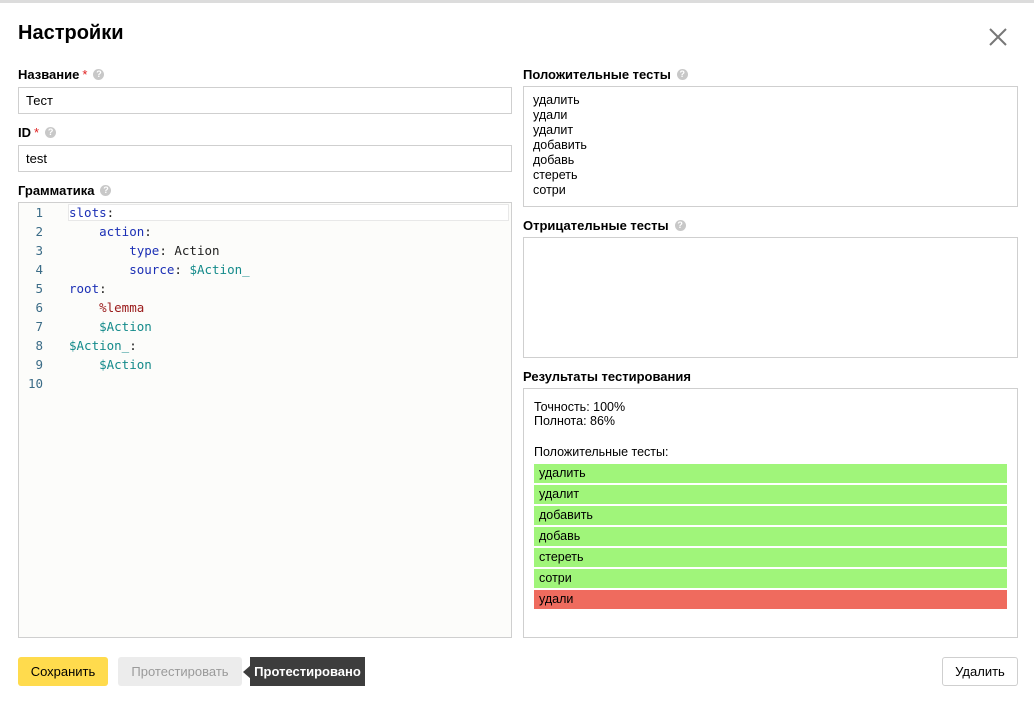 The width and height of the screenshot is (1034, 701). What do you see at coordinates (601, 452) in the screenshot?
I see `positive-results-header: Положительные тесты:` at bounding box center [601, 452].